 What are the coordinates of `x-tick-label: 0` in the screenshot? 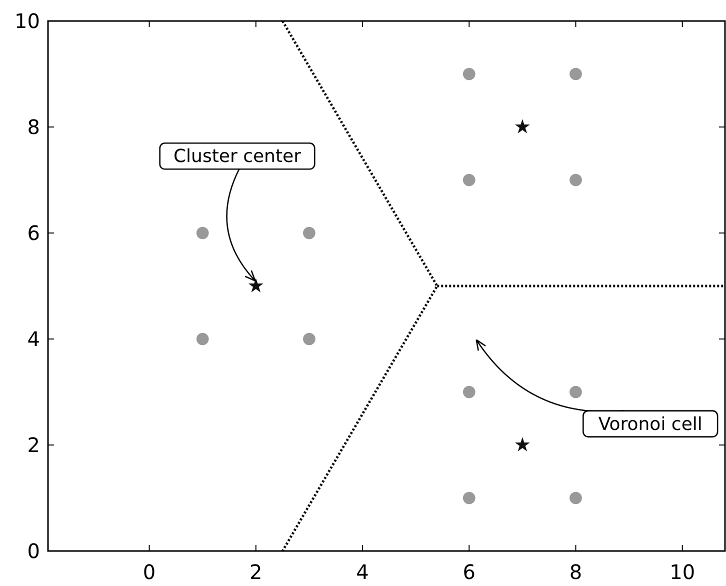 It's located at (149, 572).